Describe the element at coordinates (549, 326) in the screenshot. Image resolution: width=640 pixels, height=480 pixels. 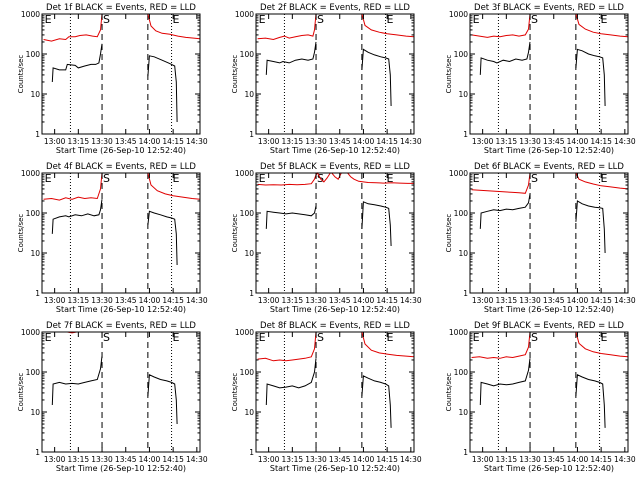
I see `panel-title: Det 9f BLACK = Events, RED = LLD` at that location.